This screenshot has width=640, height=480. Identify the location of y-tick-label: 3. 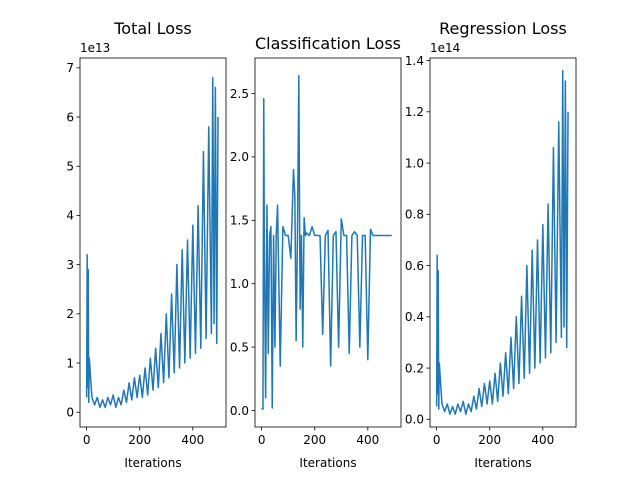
(70, 265).